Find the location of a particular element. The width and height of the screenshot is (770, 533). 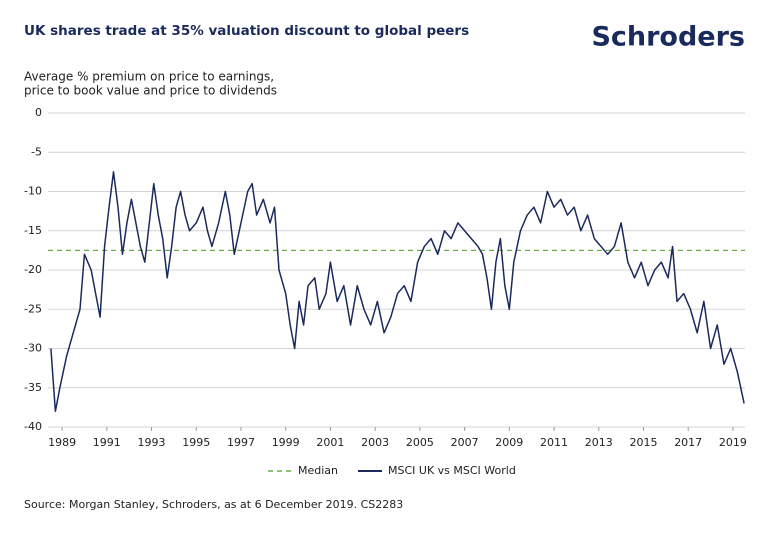

x-tick-label: 2009 is located at coordinates (509, 442).